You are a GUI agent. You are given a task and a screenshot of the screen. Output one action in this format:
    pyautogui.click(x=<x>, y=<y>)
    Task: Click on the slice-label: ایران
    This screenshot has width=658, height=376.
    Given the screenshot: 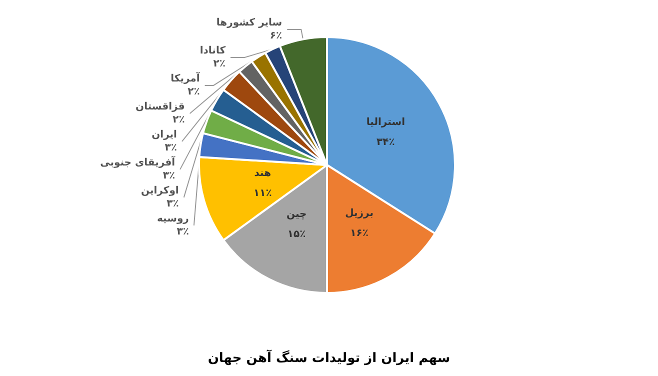 What is the action you would take?
    pyautogui.click(x=164, y=134)
    